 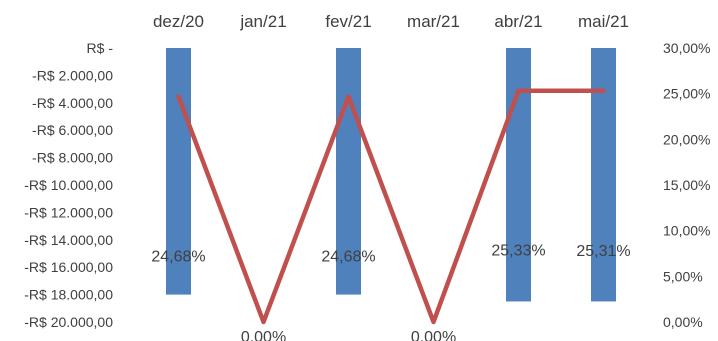 What do you see at coordinates (68, 267) in the screenshot?
I see `left-tick-label: -R$ 16.000,00` at bounding box center [68, 267].